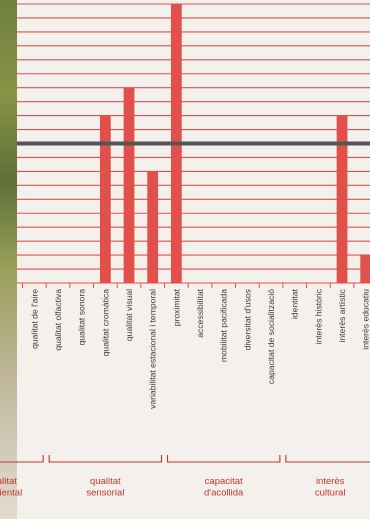 The height and width of the screenshot is (519, 370). Describe the element at coordinates (8, 259) in the screenshot. I see `background-photo` at that location.